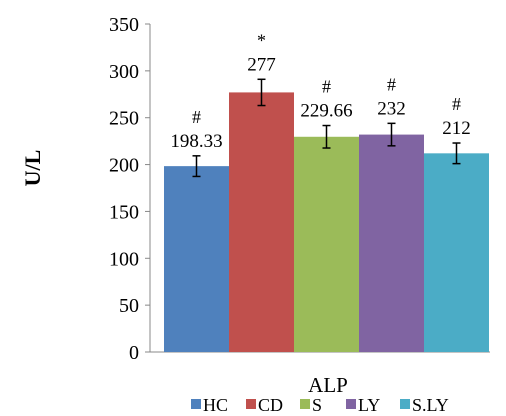 The image size is (506, 416). I want to click on legend-label: CD, so click(270, 405).